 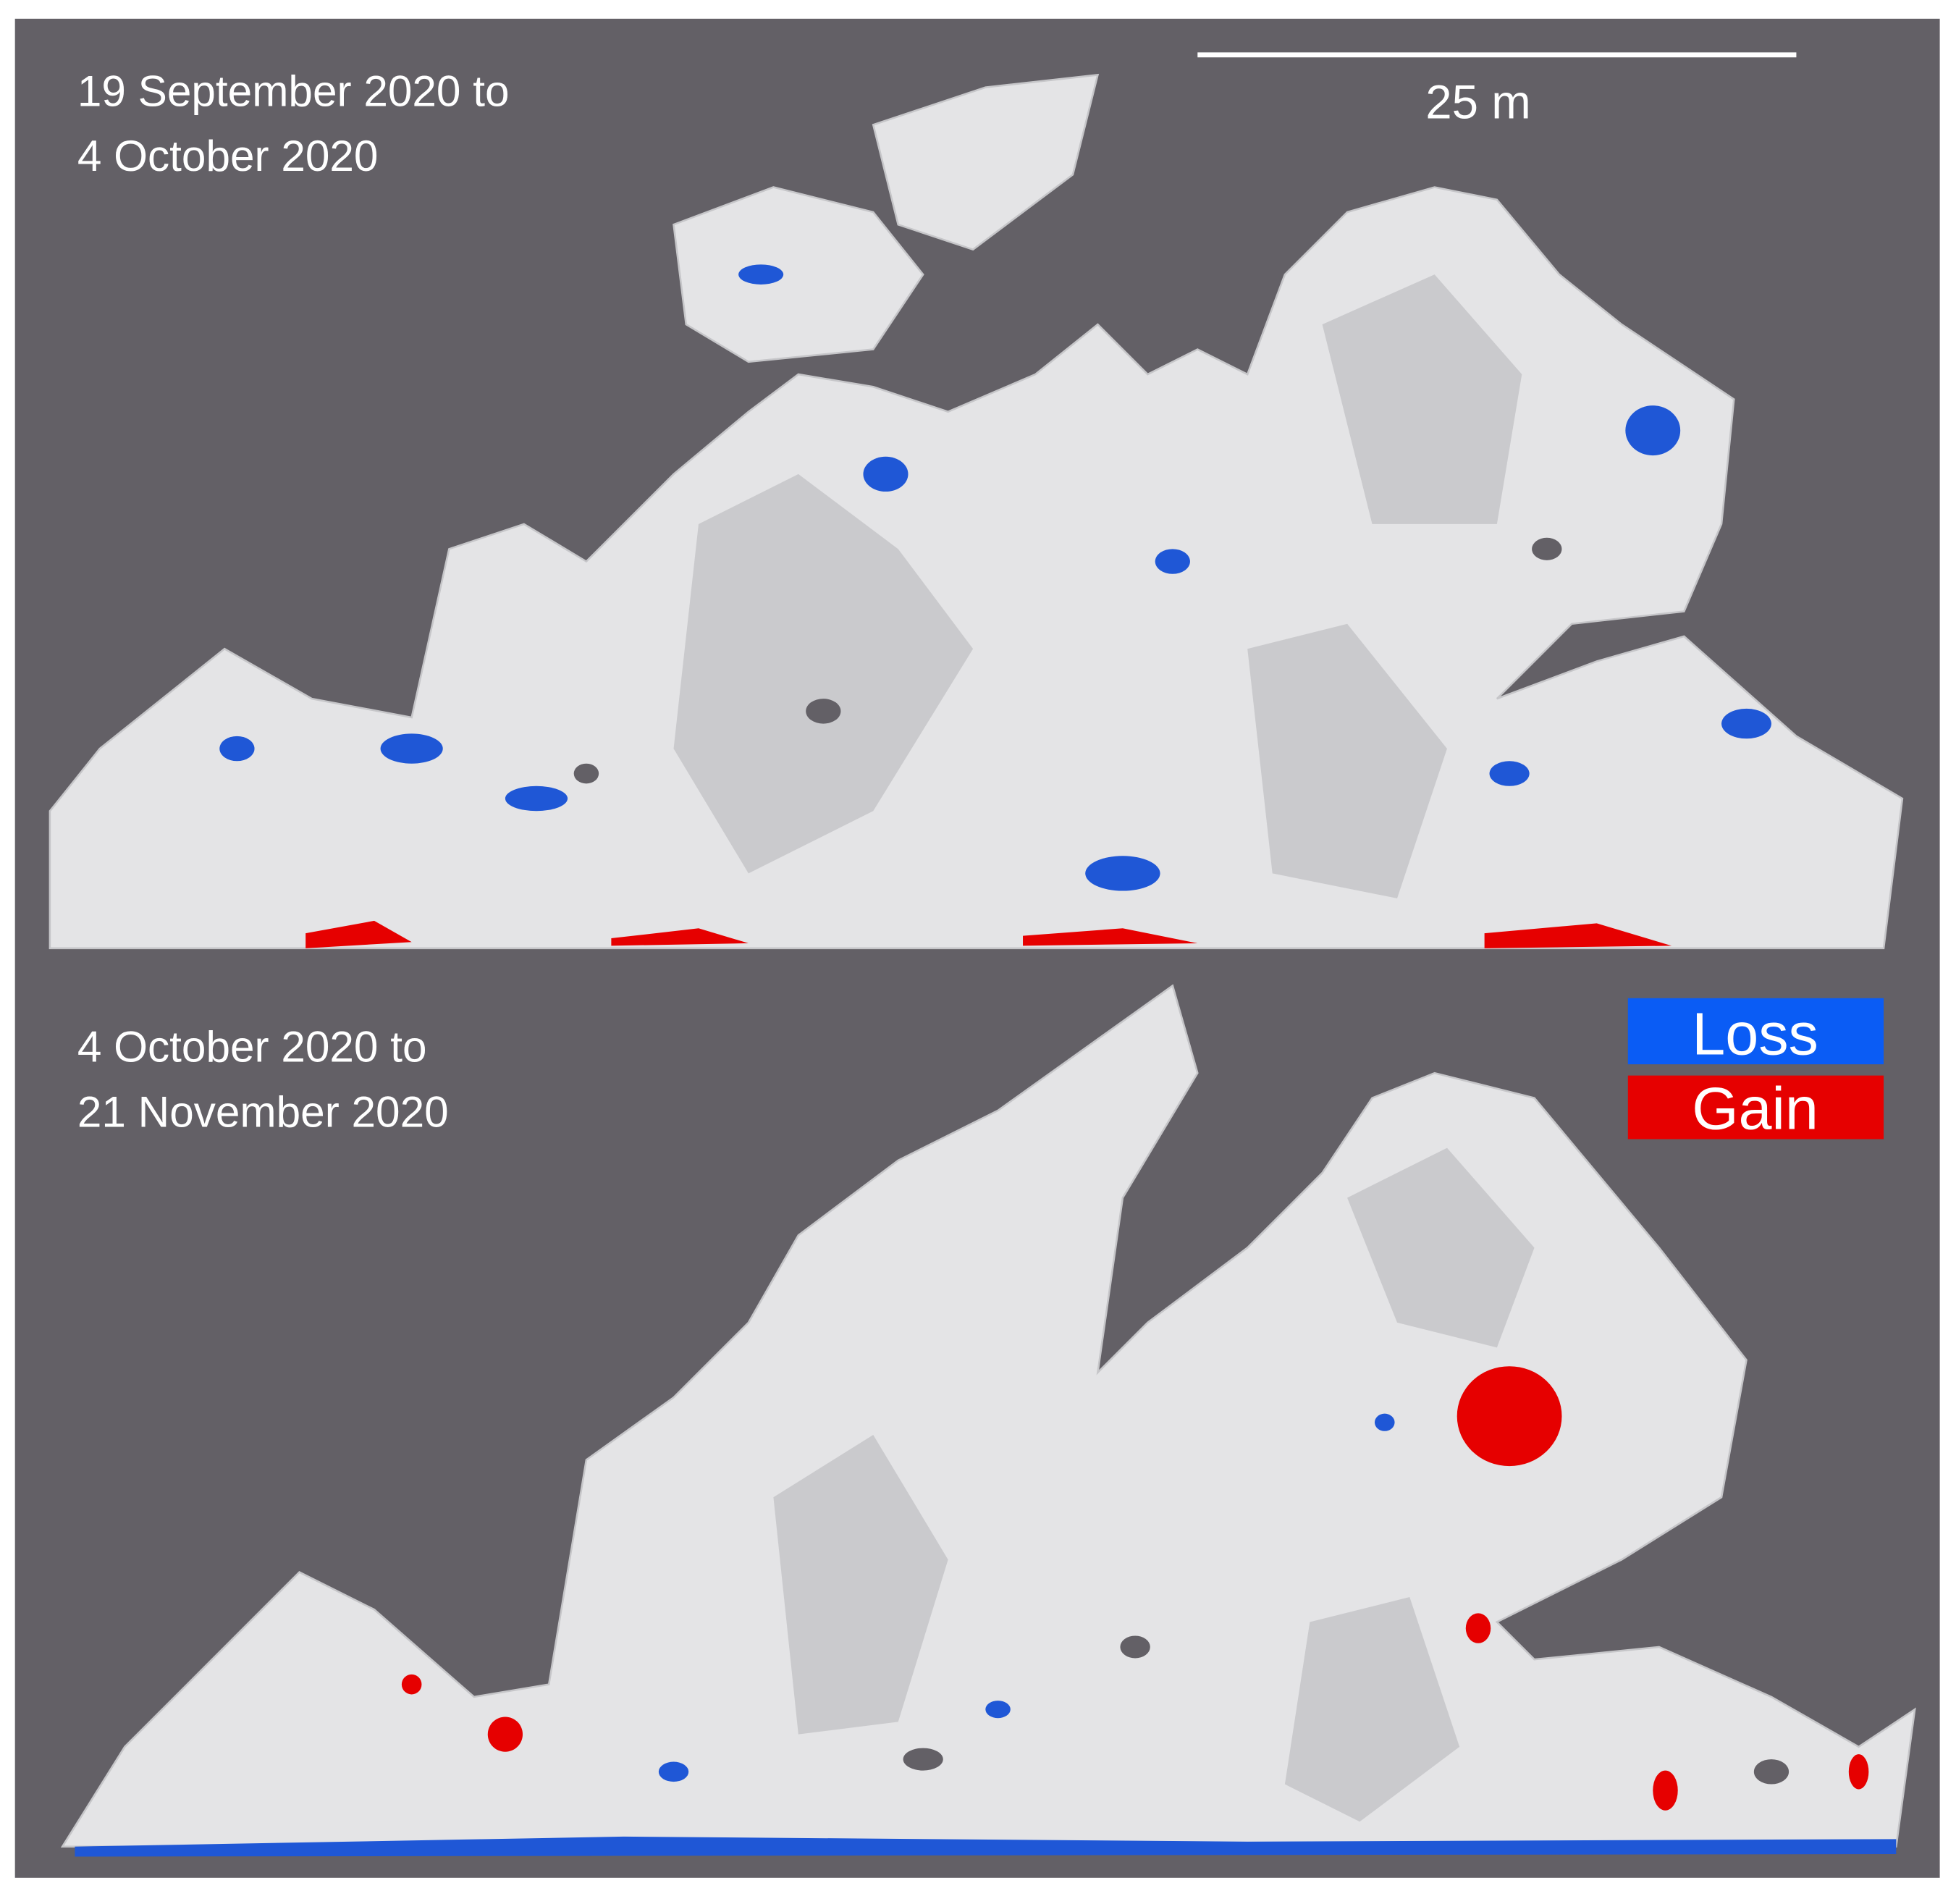 What do you see at coordinates (228, 155) in the screenshot?
I see `panel-label: 4 October 2020` at bounding box center [228, 155].